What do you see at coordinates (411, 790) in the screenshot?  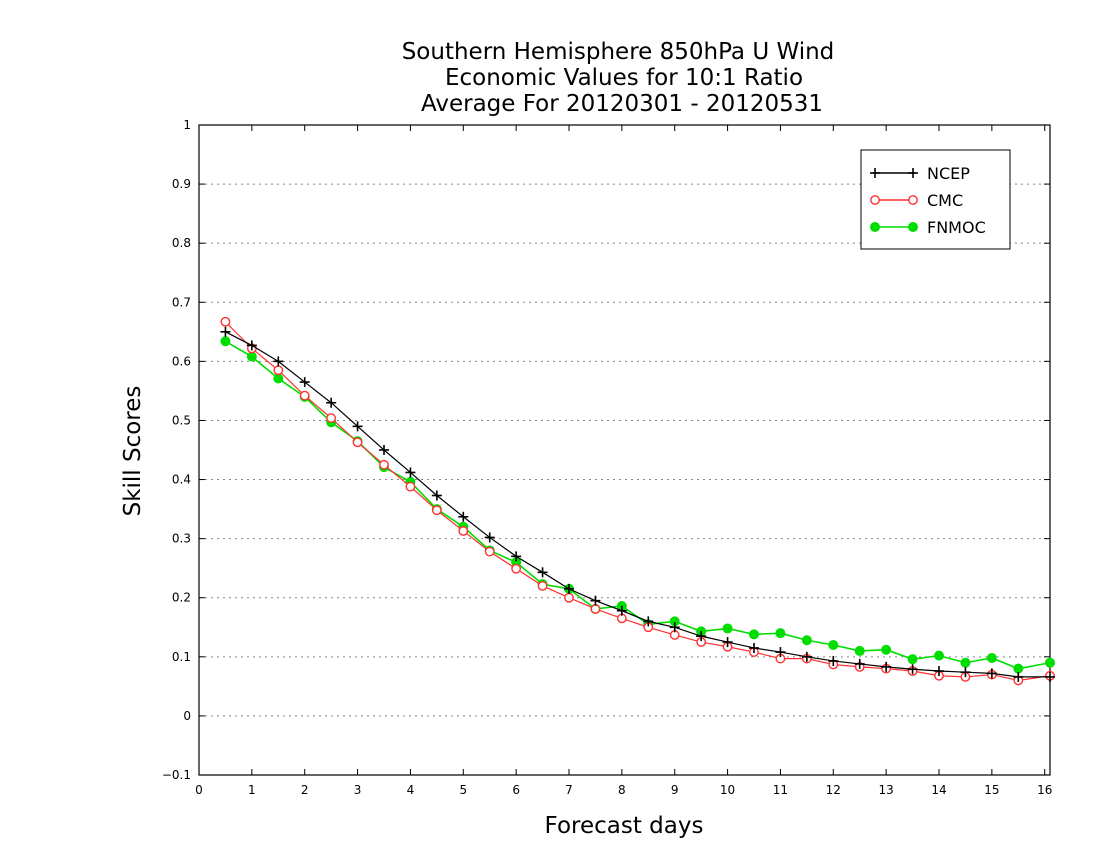 I see `x-tick-label: 4` at bounding box center [411, 790].